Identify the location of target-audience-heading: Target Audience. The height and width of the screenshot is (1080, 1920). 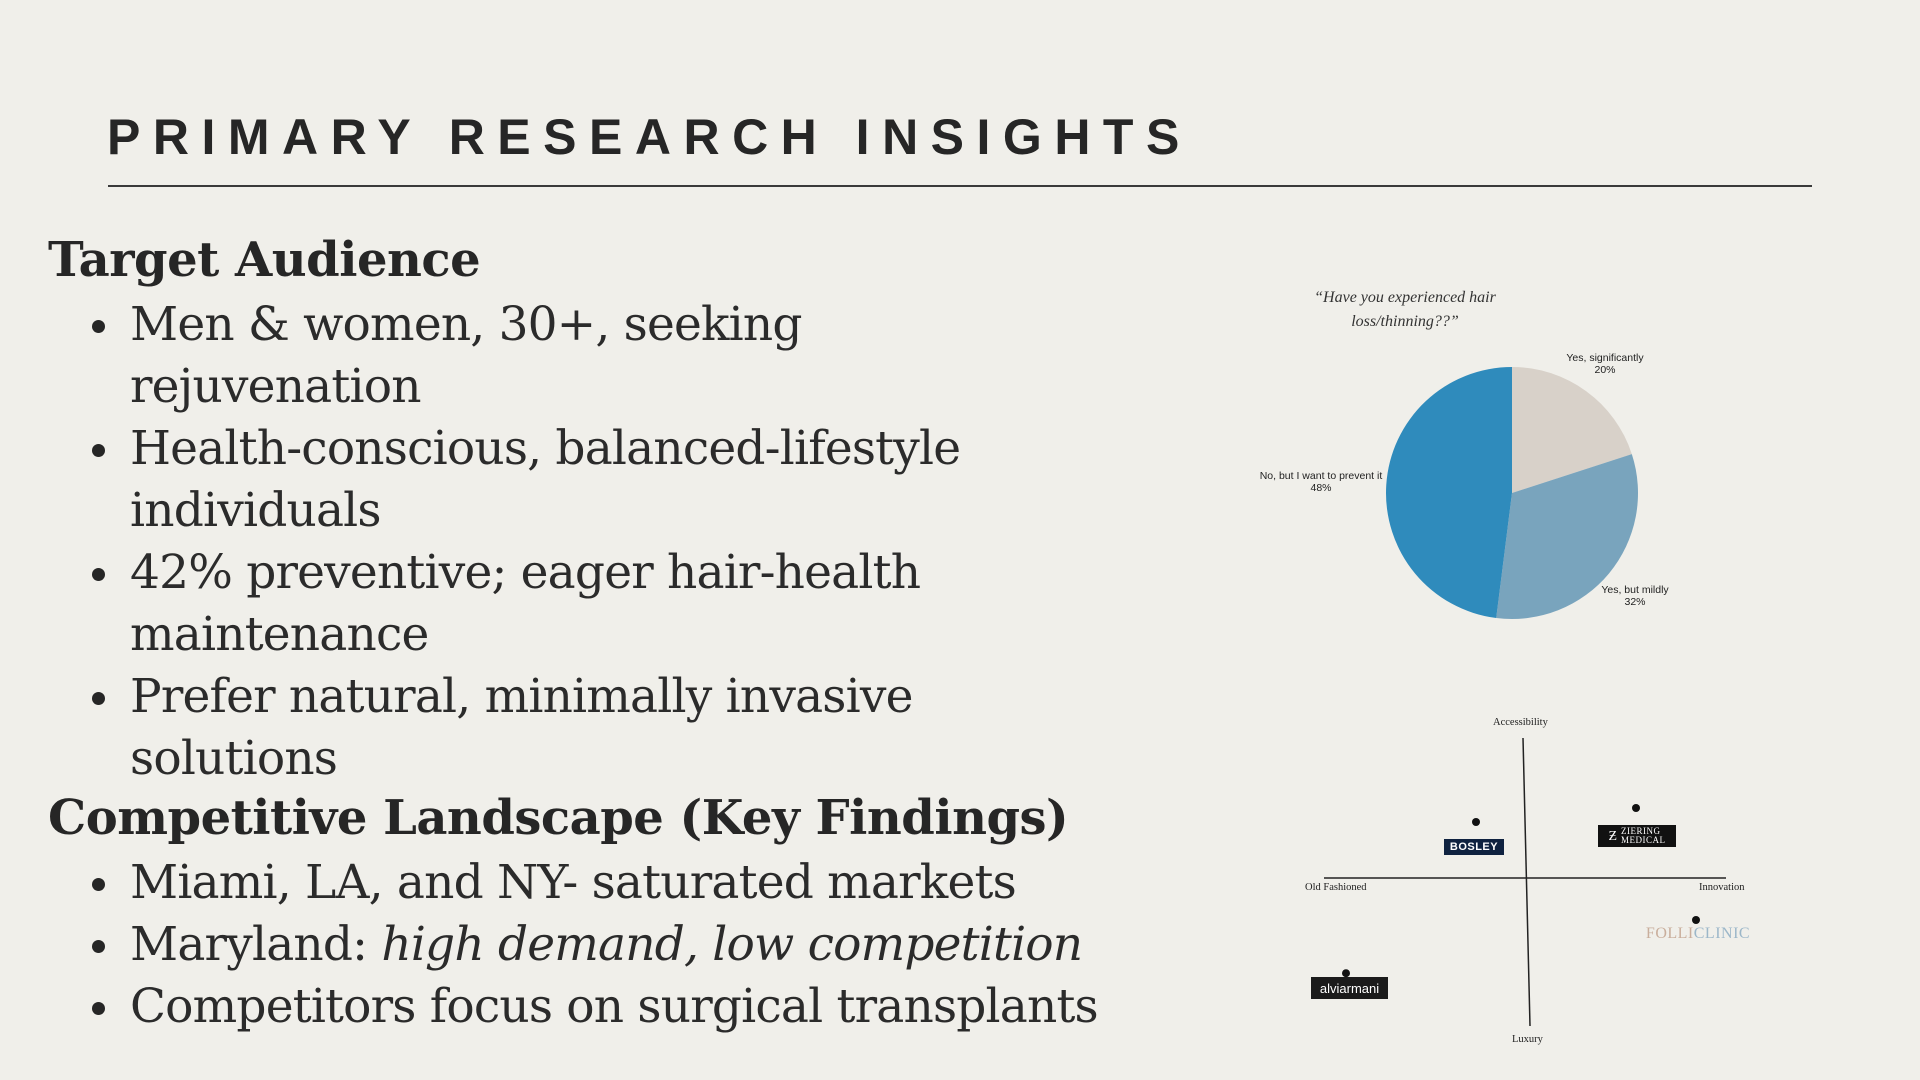
(264, 260).